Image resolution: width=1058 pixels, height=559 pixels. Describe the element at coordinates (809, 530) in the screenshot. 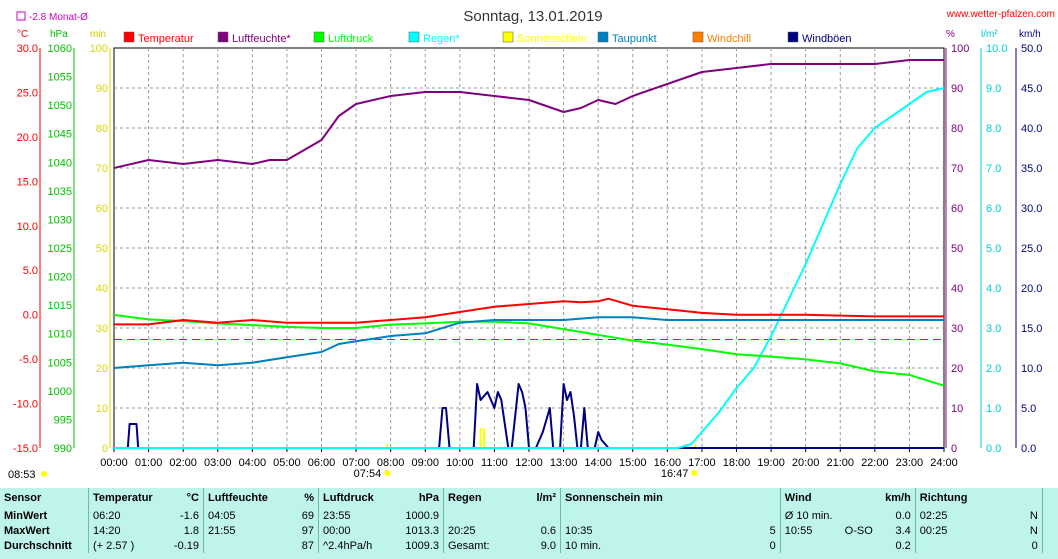

I see `max-wind-time: 10:55` at that location.